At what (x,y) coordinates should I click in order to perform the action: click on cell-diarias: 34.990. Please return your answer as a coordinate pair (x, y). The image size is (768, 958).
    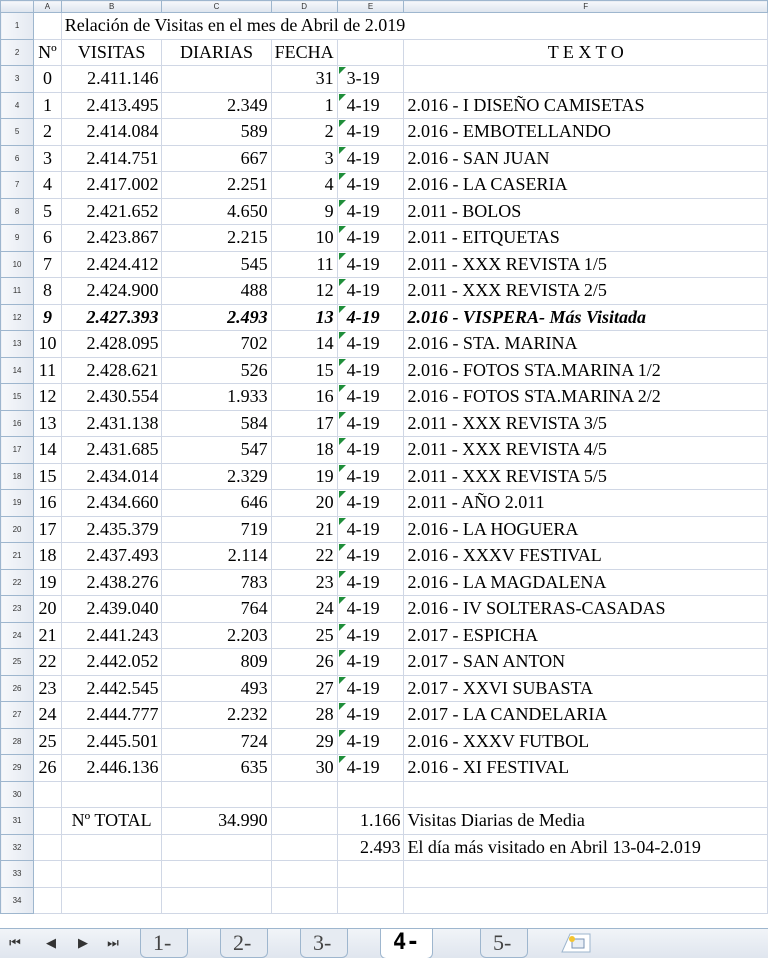
    Looking at the image, I should click on (216, 821).